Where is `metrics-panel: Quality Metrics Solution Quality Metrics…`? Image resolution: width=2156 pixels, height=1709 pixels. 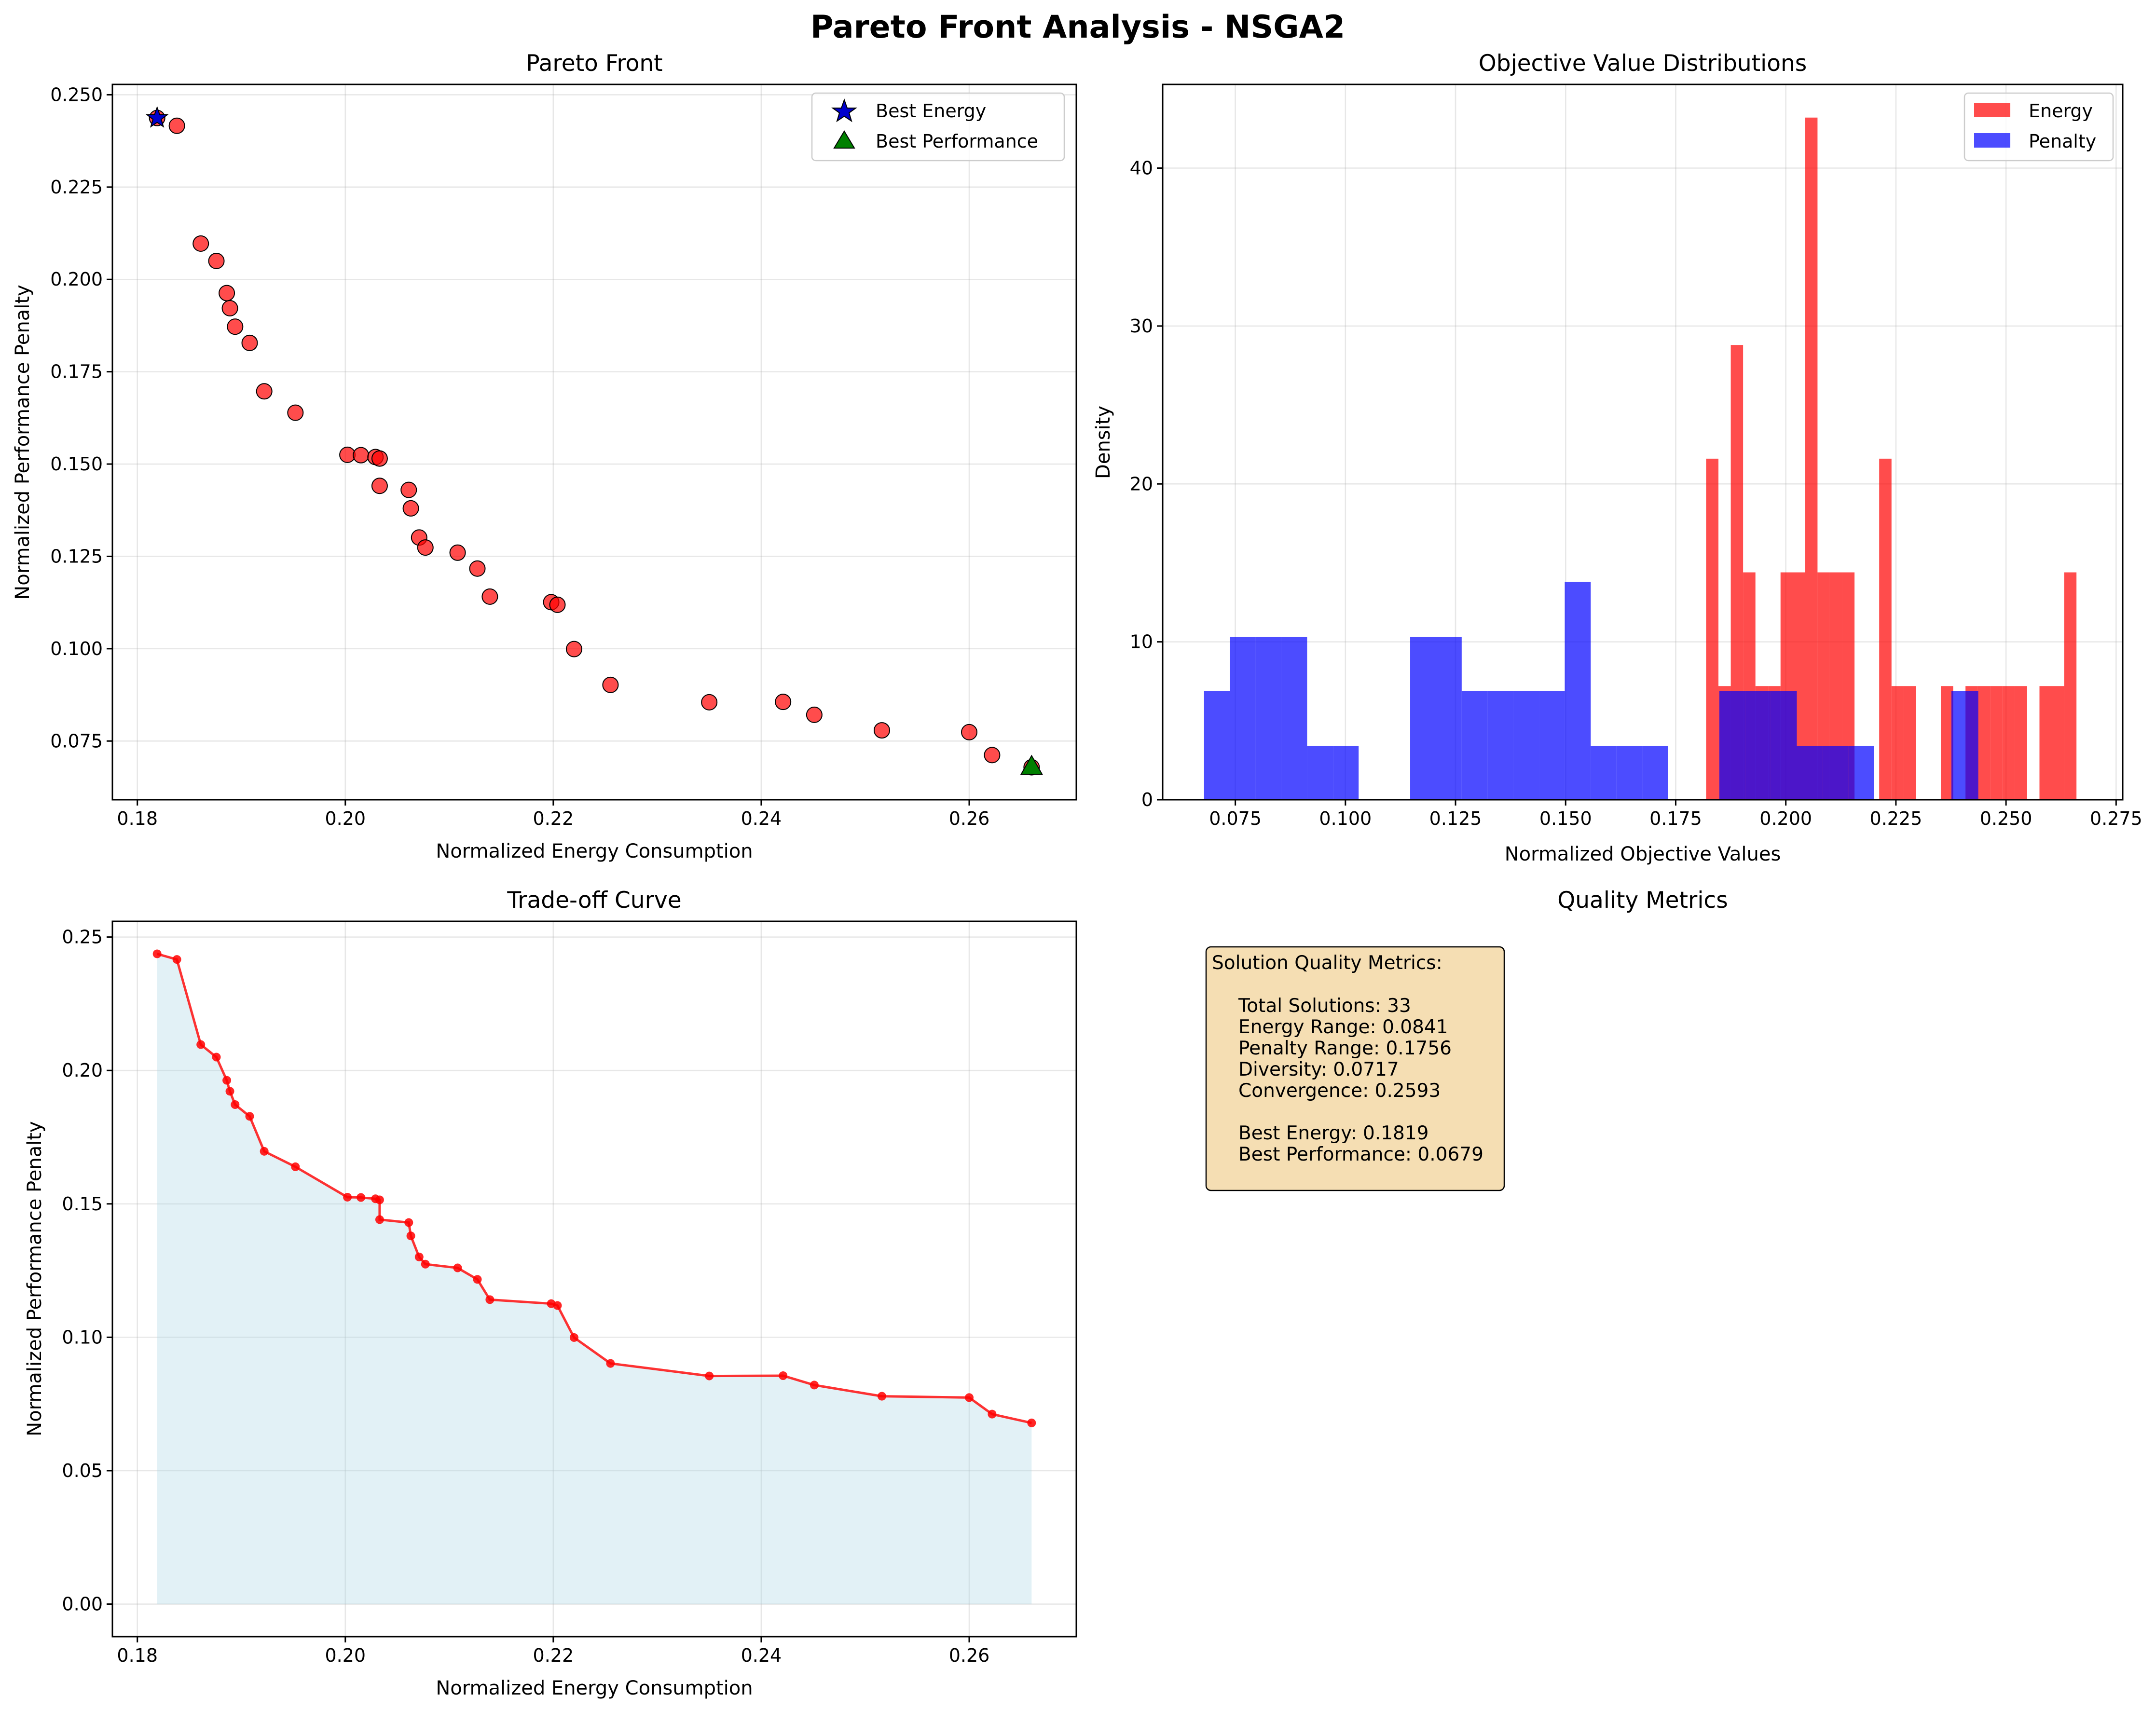
metrics-panel: Quality Metrics Solution Quality Metrics… is located at coordinates (1466, 1039).